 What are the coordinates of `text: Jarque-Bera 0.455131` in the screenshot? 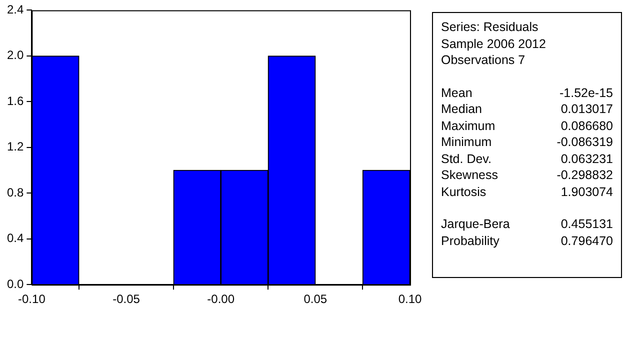 It's located at (527, 224).